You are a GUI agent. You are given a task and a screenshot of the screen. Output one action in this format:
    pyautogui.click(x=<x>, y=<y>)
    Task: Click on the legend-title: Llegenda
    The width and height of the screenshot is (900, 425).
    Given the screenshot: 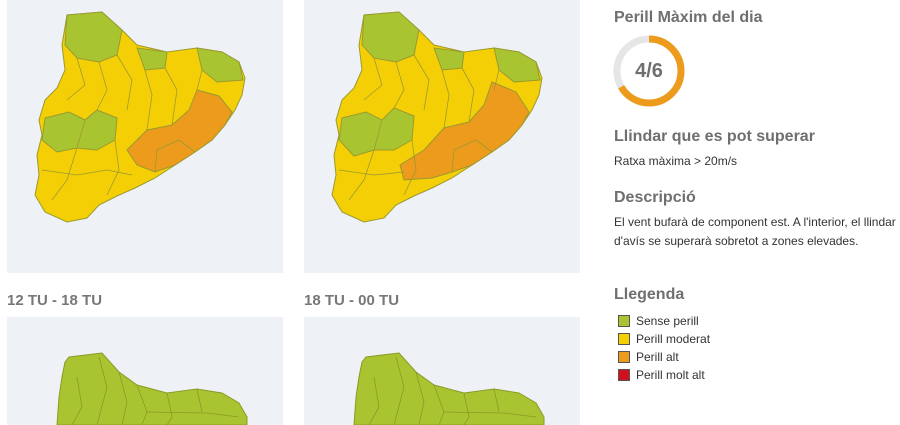 What is the action you would take?
    pyautogui.click(x=649, y=294)
    